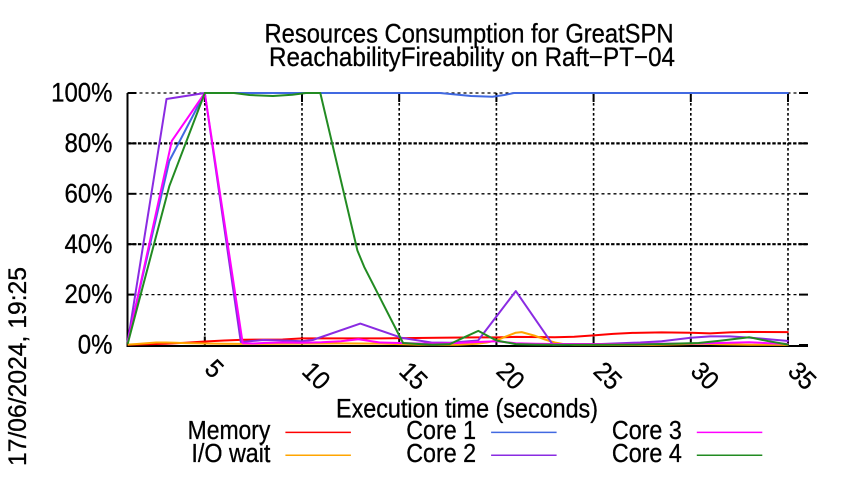  Describe the element at coordinates (469, 34) in the screenshot. I see `svg-text:Resources Consumption for Grea: Resources Consumption for GreatSPN` at that location.